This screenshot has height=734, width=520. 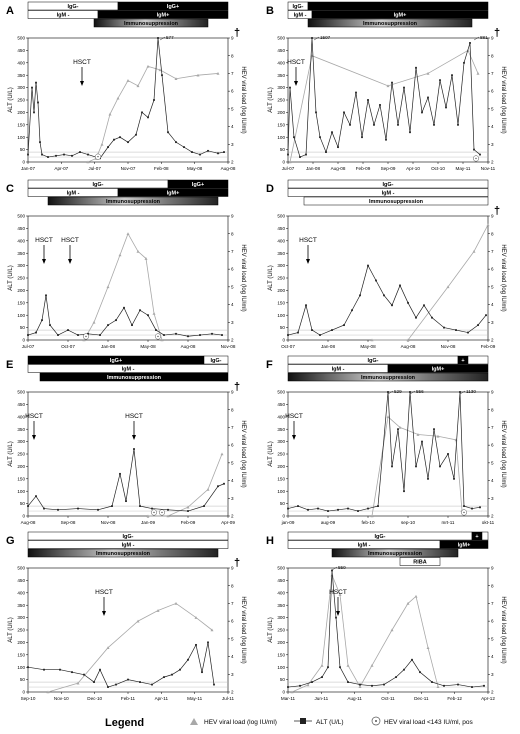 What do you see at coordinates (497, 211) in the screenshot?
I see `death-symbol: †` at bounding box center [497, 211].